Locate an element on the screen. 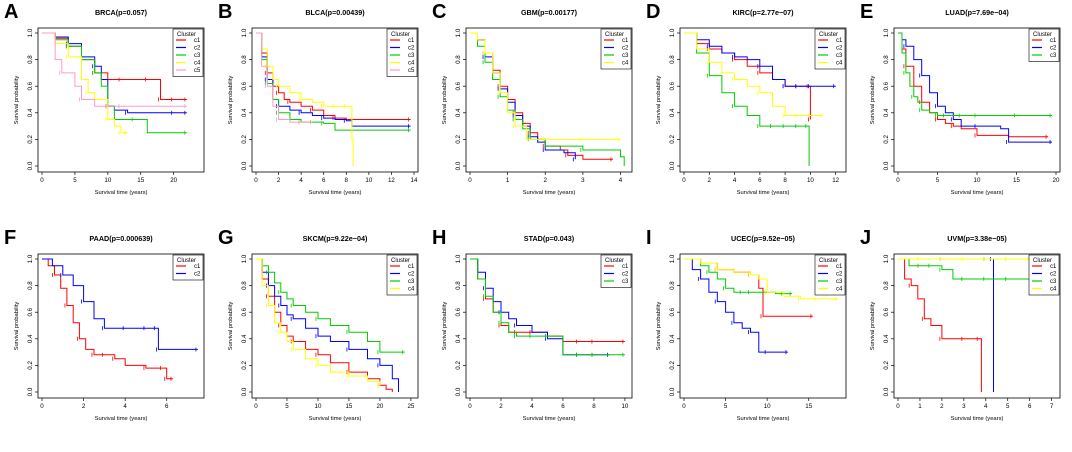  y-tick-label: 0.2 is located at coordinates (458, 139).